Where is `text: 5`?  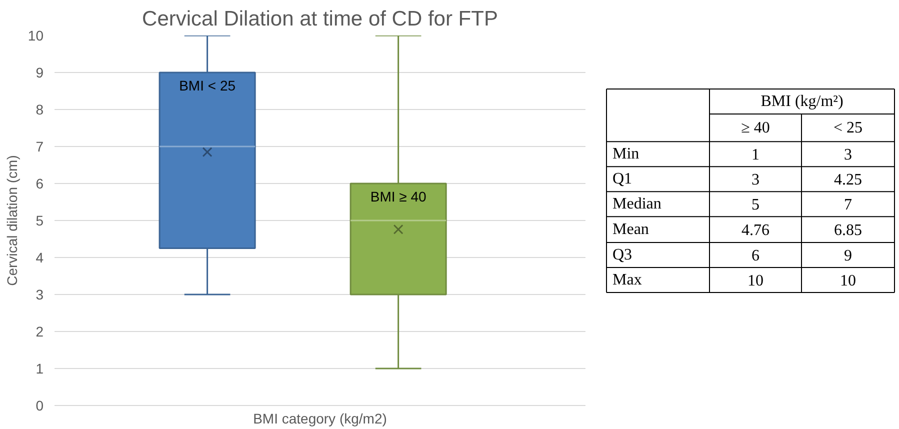
text: 5 is located at coordinates (756, 205).